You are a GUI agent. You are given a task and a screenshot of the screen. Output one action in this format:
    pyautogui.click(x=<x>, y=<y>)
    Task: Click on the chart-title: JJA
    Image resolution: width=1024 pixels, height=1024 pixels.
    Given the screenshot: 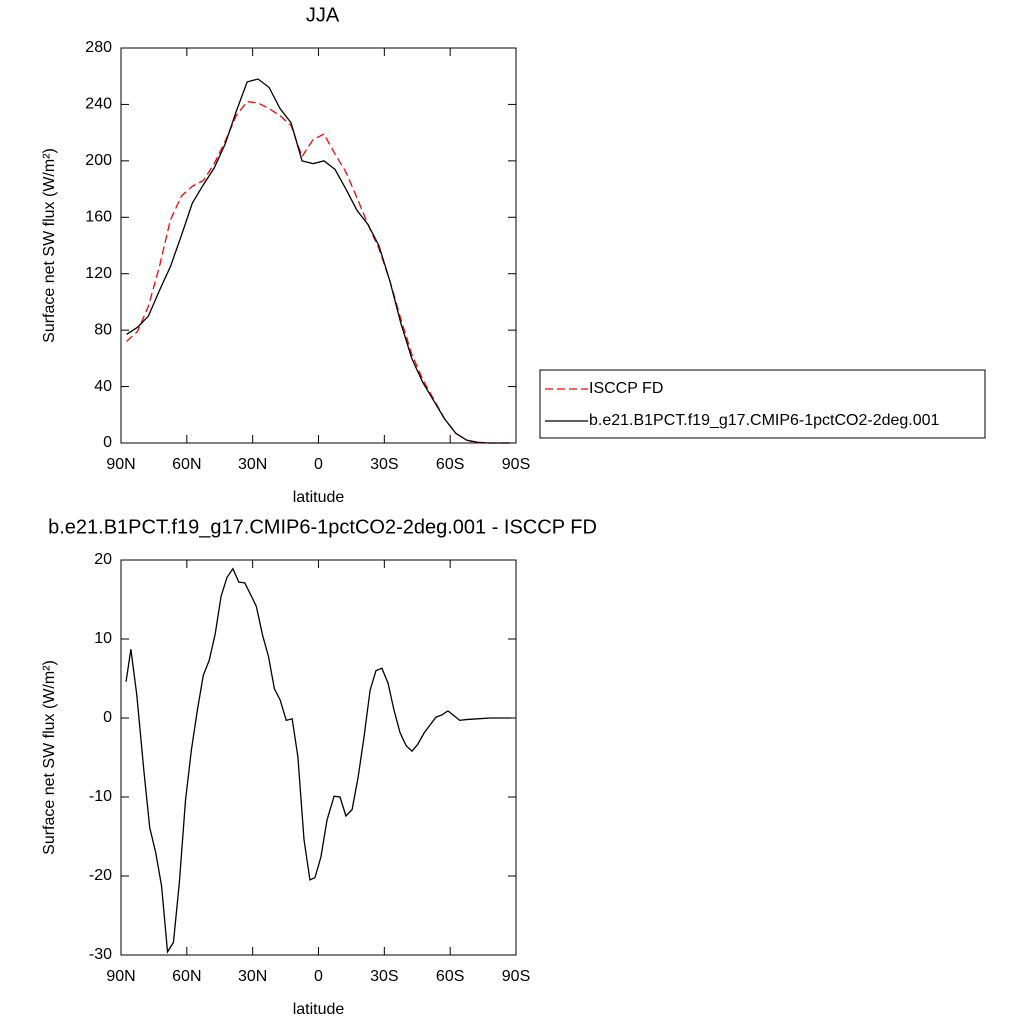 What is the action you would take?
    pyautogui.click(x=323, y=15)
    